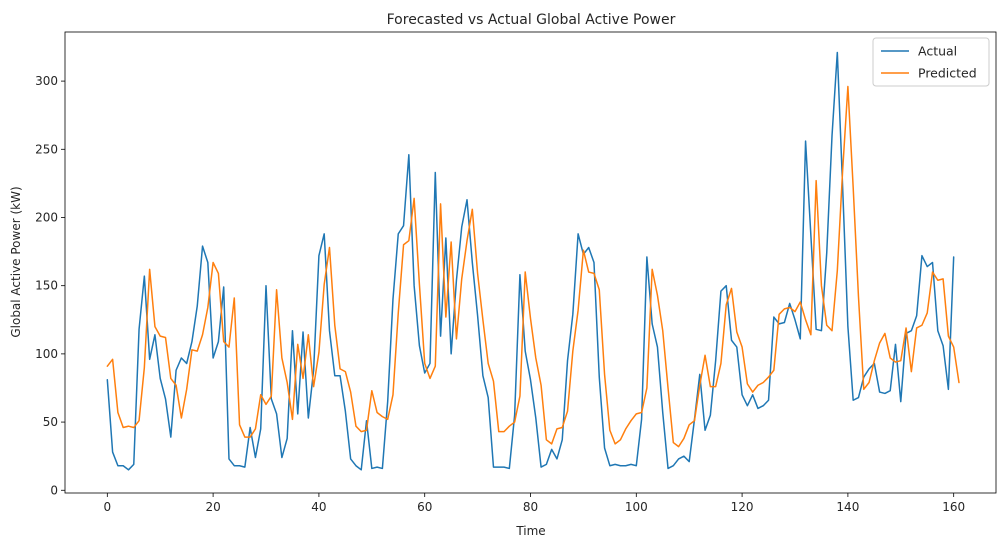 The width and height of the screenshot is (1005, 547). I want to click on legend: Actual Predicted, so click(931, 62).